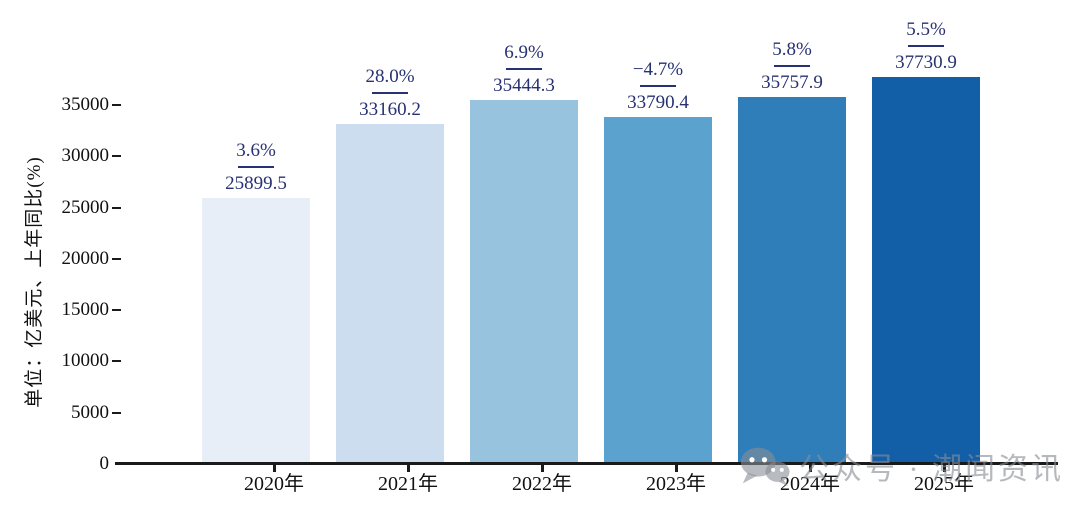  What do you see at coordinates (390, 76) in the screenshot?
I see `growth-label: 28.0%` at bounding box center [390, 76].